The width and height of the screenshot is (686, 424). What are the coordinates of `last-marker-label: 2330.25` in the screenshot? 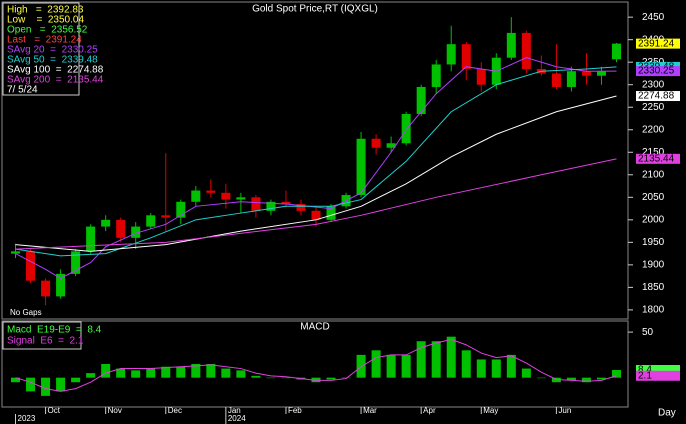 It's located at (656, 71).